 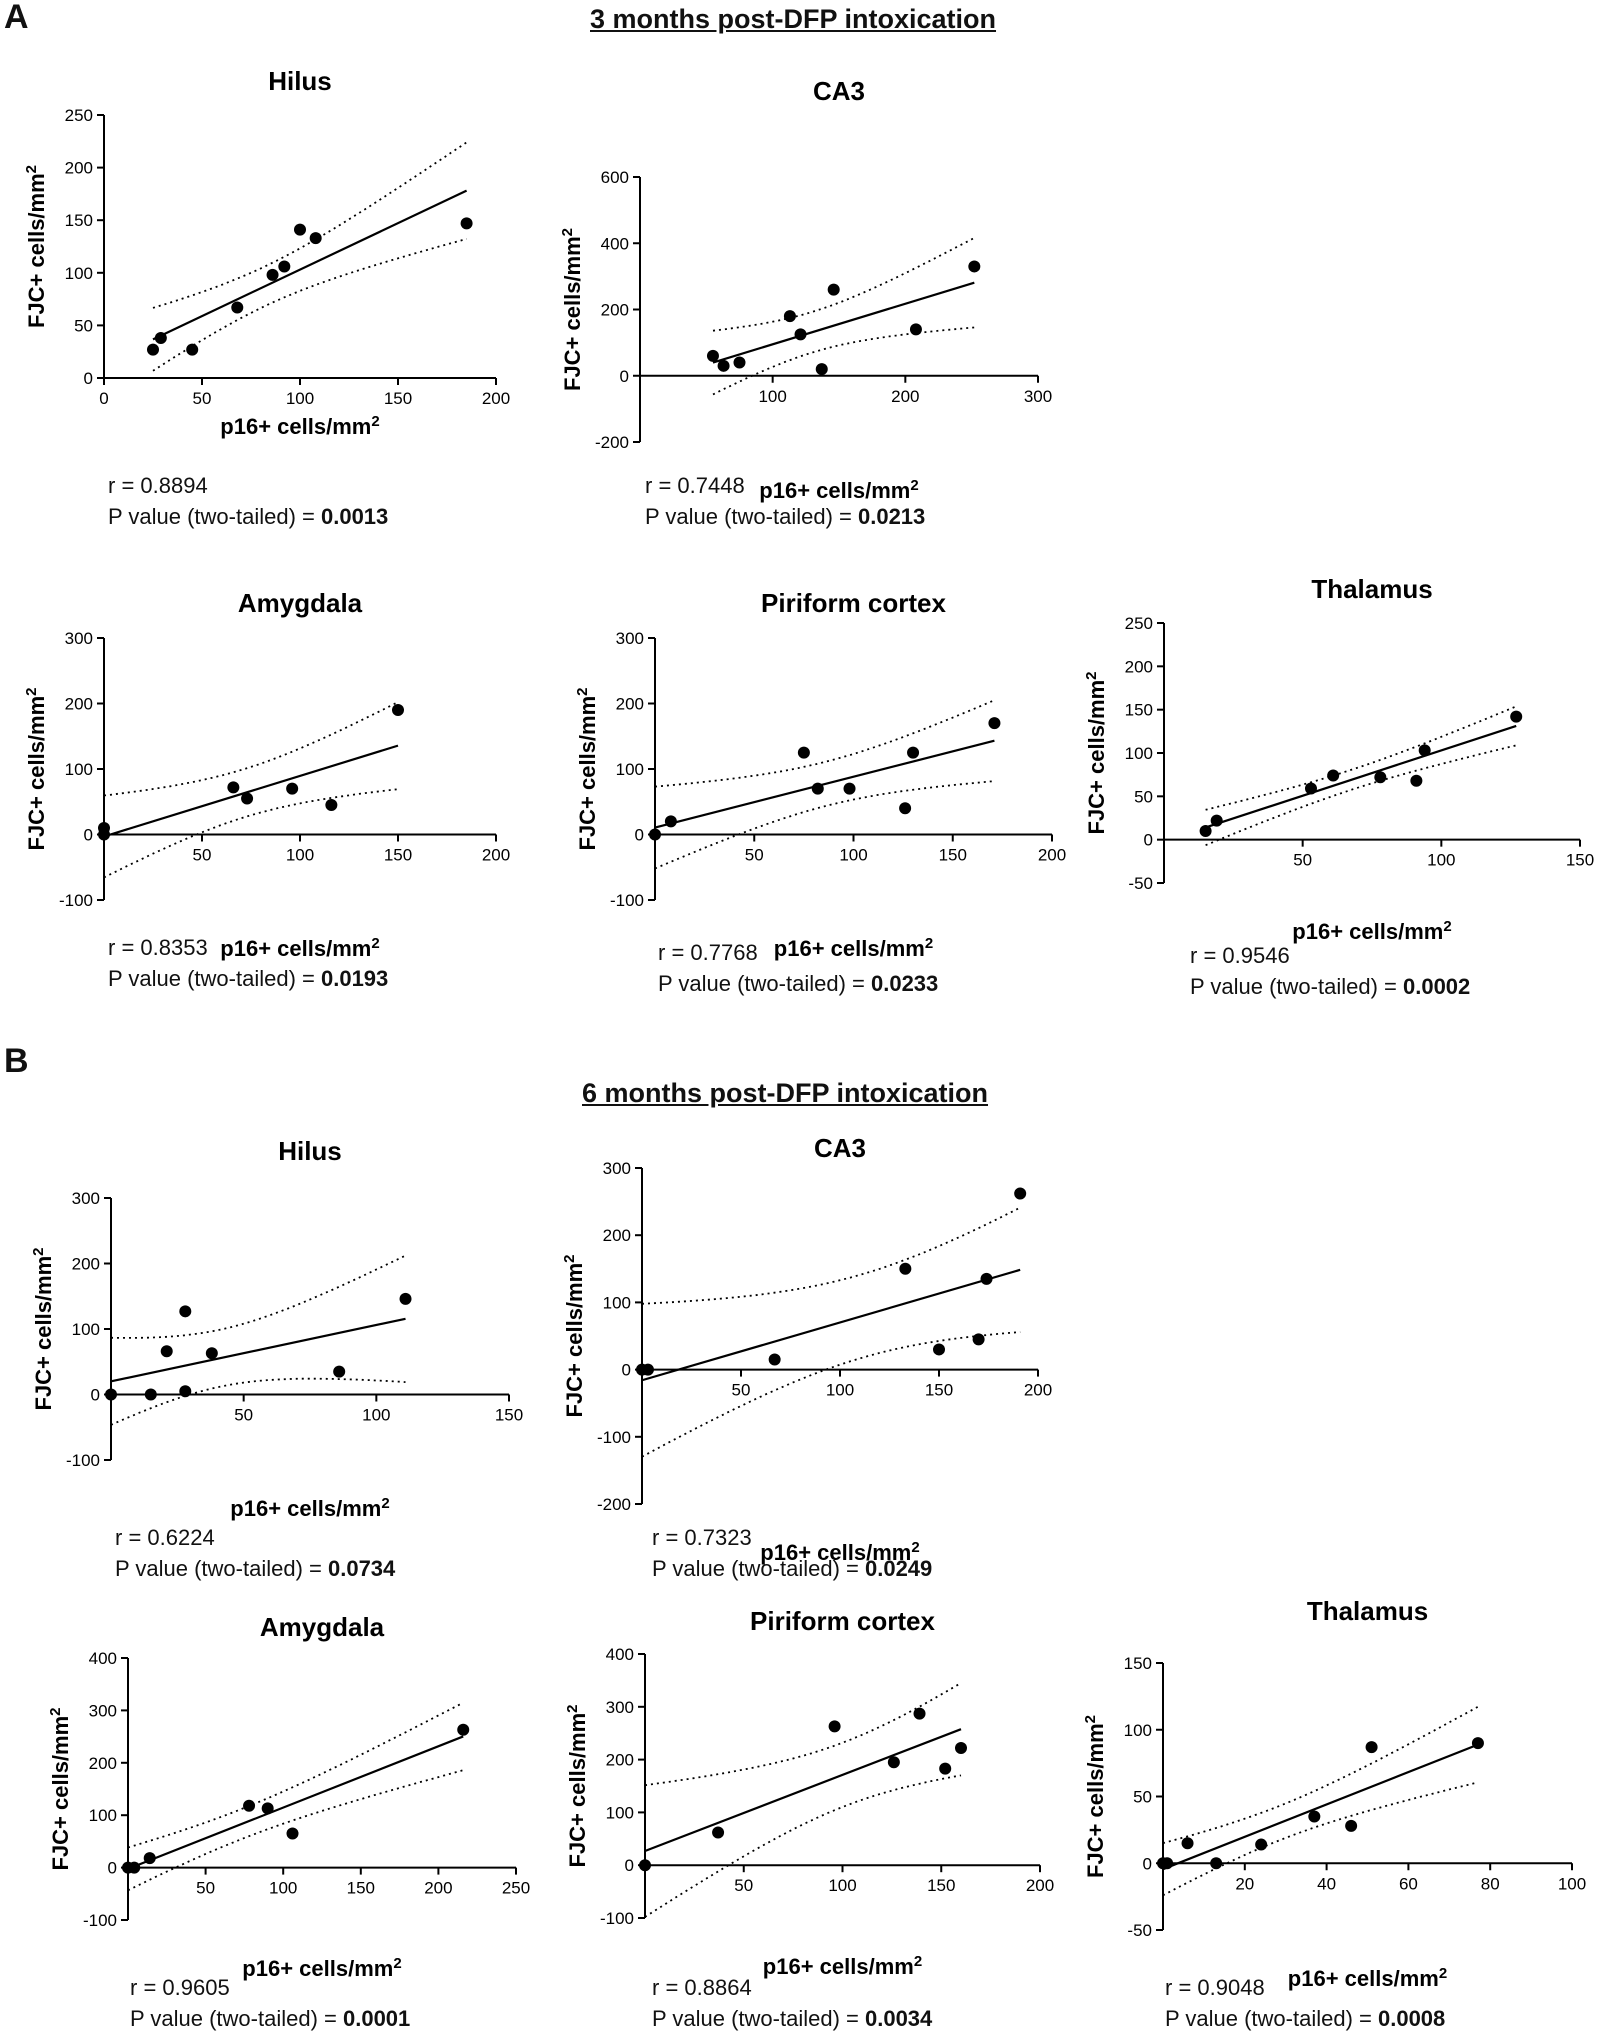 I want to click on x-tick-label: 150, so click(x=398, y=398).